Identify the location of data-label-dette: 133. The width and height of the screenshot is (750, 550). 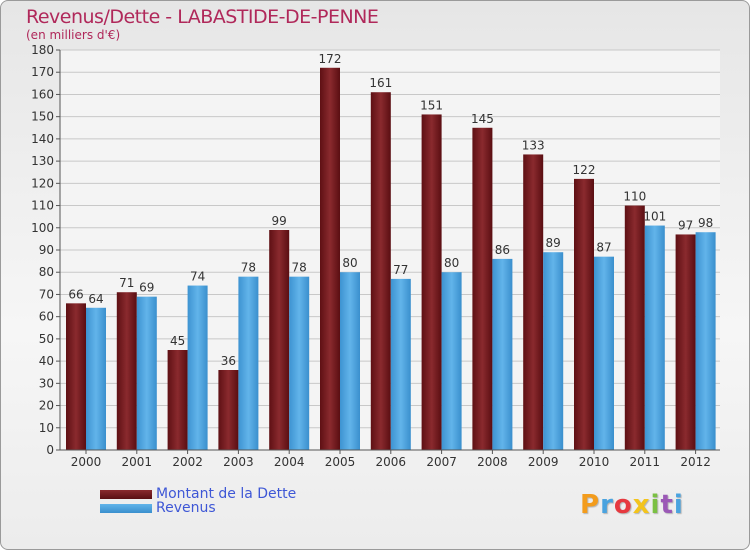
(533, 145).